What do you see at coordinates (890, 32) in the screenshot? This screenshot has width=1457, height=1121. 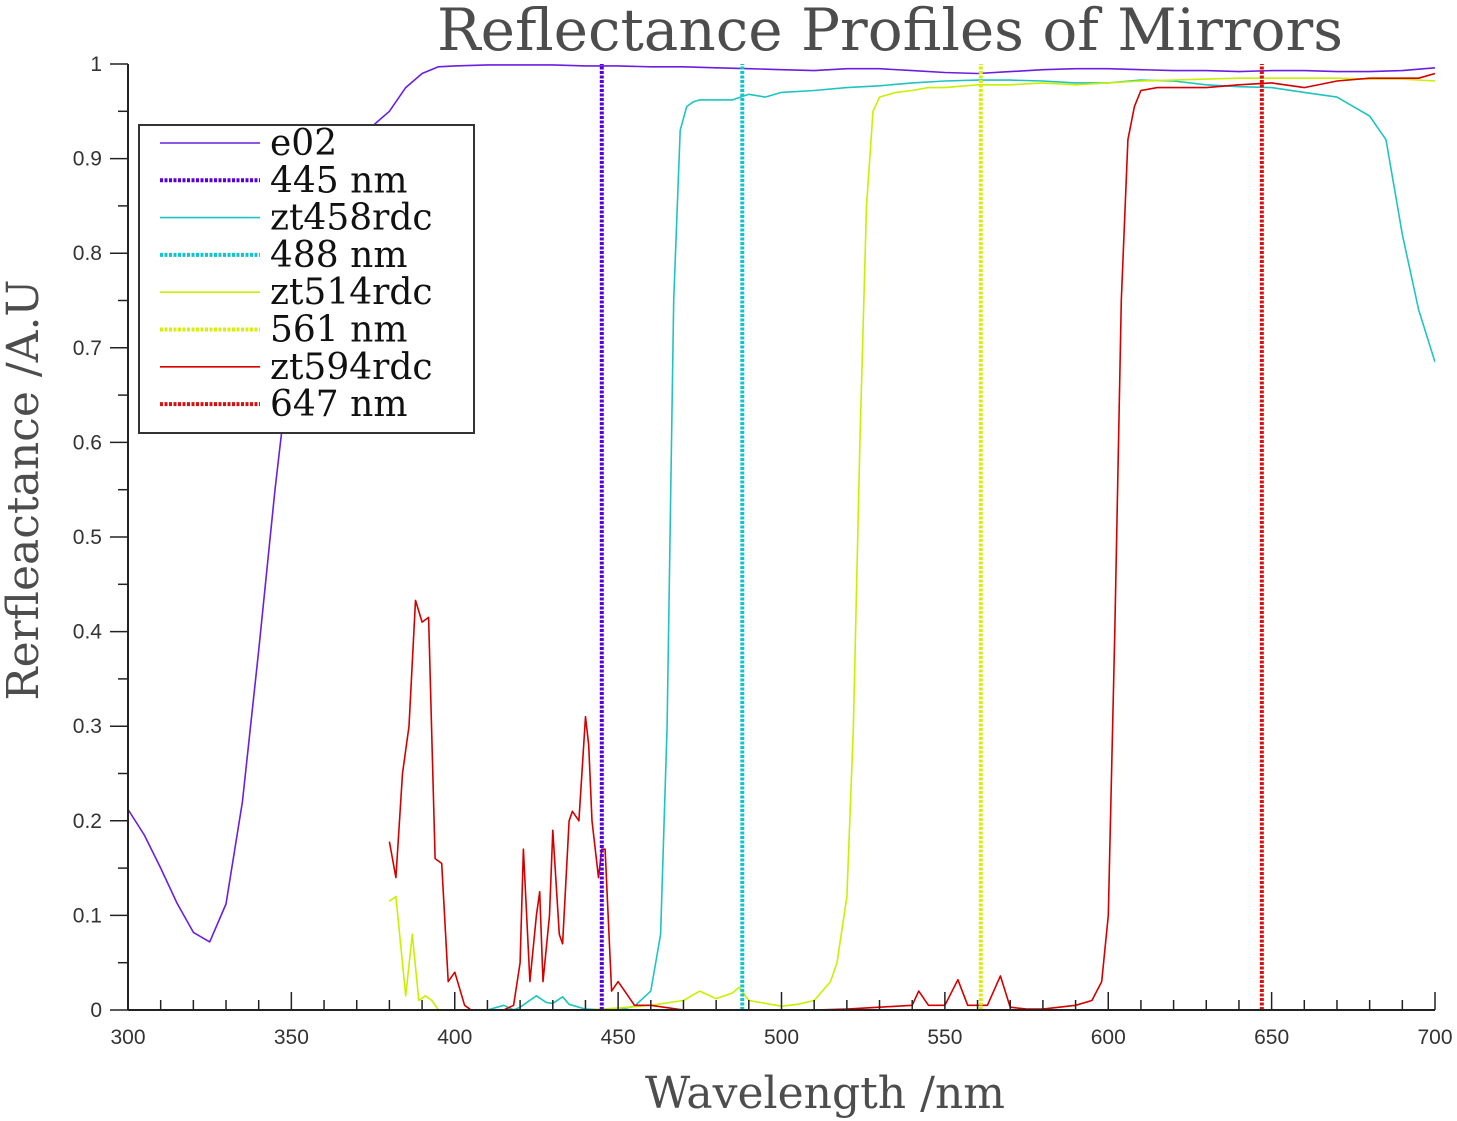 I see `chart-title: Reflectance Profiles of Mirrors` at bounding box center [890, 32].